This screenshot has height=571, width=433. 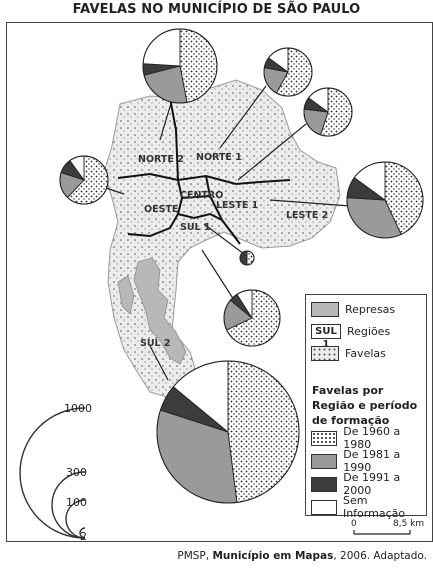 What do you see at coordinates (195, 227) in the screenshot?
I see `region-label-sul1: SUL 1` at bounding box center [195, 227].